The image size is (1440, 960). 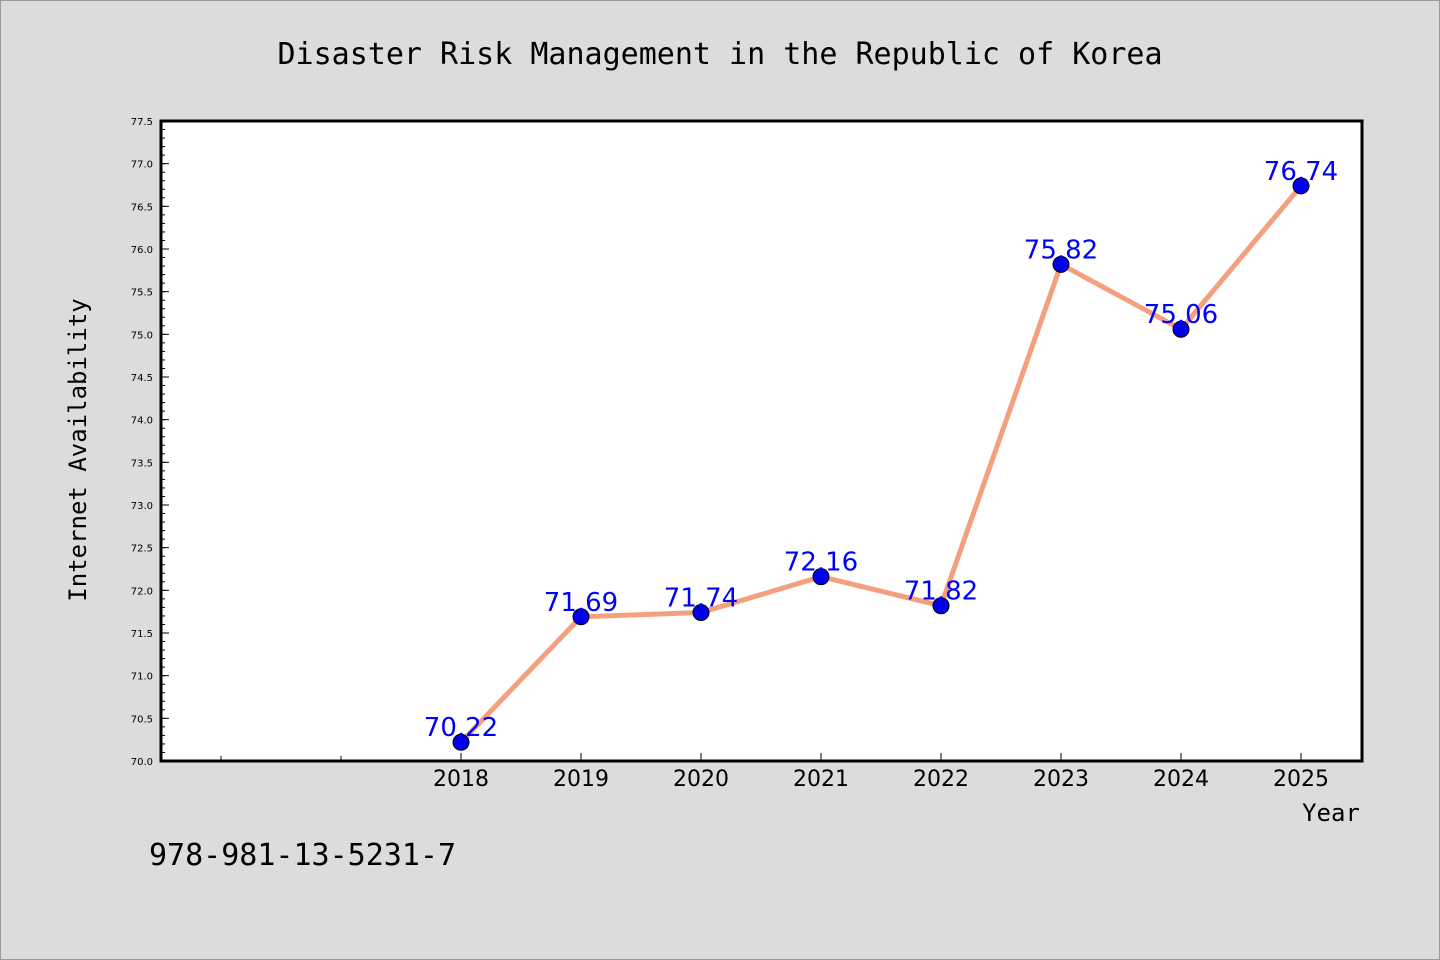 I want to click on x-tick-label: 2024, so click(x=1181, y=779).